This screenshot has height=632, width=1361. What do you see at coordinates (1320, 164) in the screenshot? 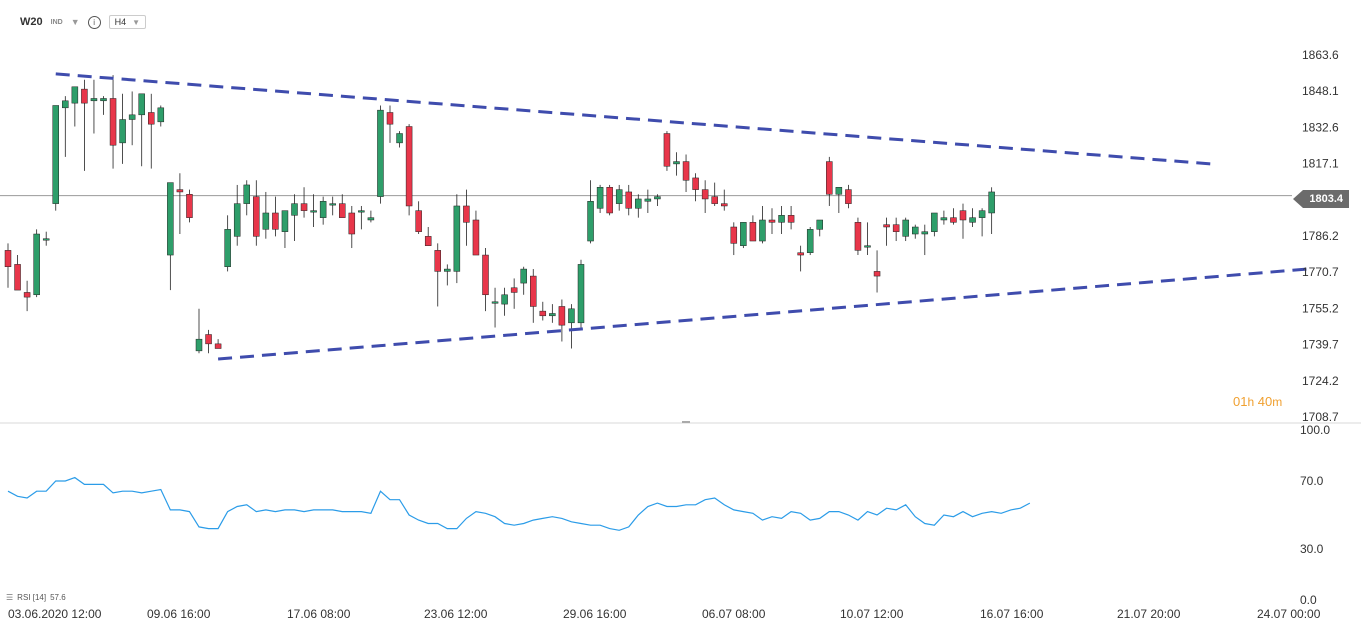
I see `price-tick-label: 1817.1` at bounding box center [1320, 164].